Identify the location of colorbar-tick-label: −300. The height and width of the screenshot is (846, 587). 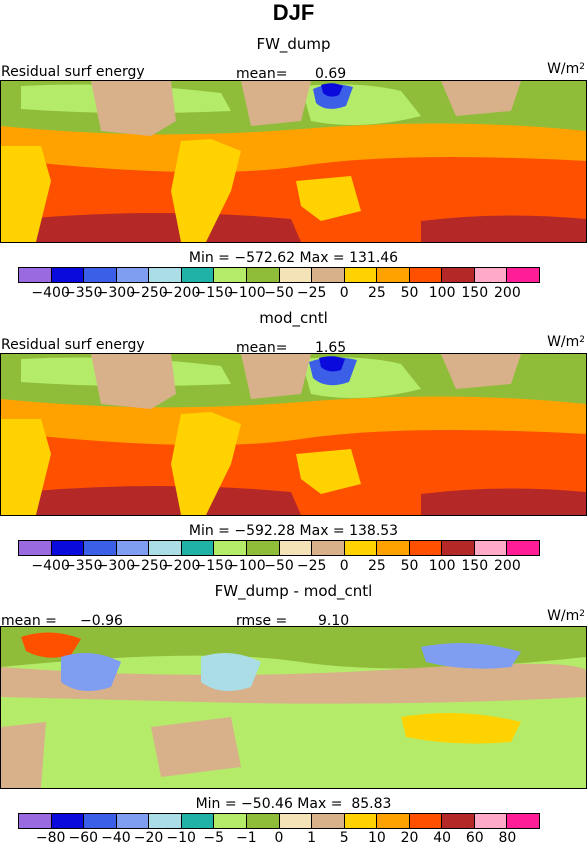
(116, 293).